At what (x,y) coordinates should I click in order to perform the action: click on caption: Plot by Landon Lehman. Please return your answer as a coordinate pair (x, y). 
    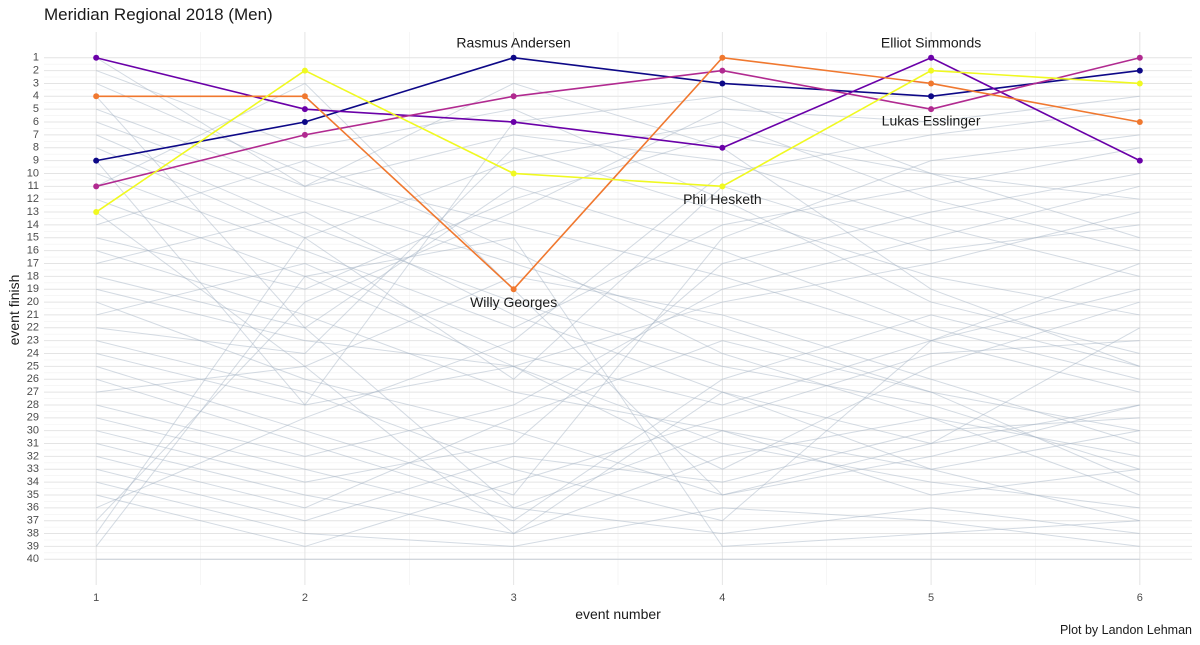
    Looking at the image, I should click on (1125, 630).